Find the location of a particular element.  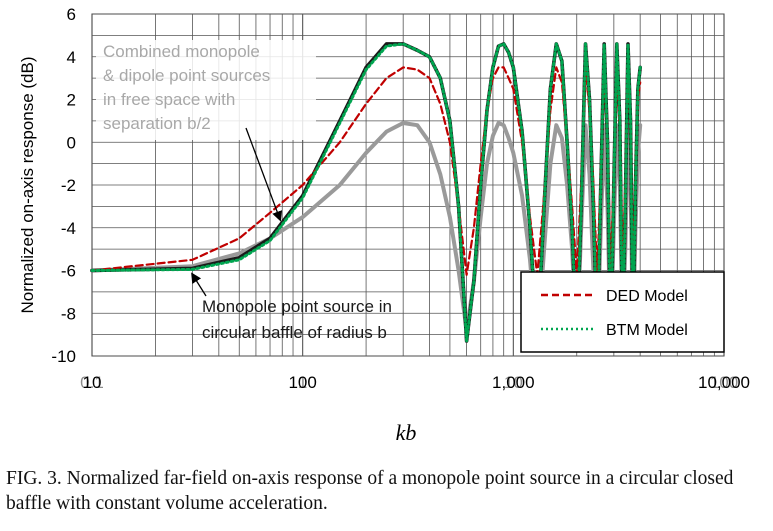

y-tick-label: 4 is located at coordinates (71, 57).